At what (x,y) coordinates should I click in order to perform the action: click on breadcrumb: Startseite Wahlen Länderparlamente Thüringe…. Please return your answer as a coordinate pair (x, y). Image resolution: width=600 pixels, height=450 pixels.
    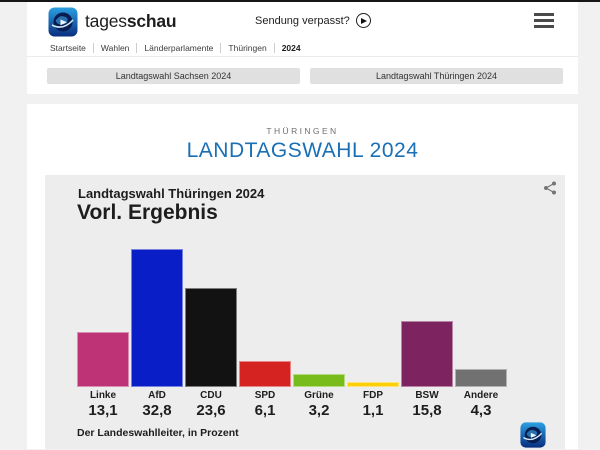
    Looking at the image, I should click on (302, 48).